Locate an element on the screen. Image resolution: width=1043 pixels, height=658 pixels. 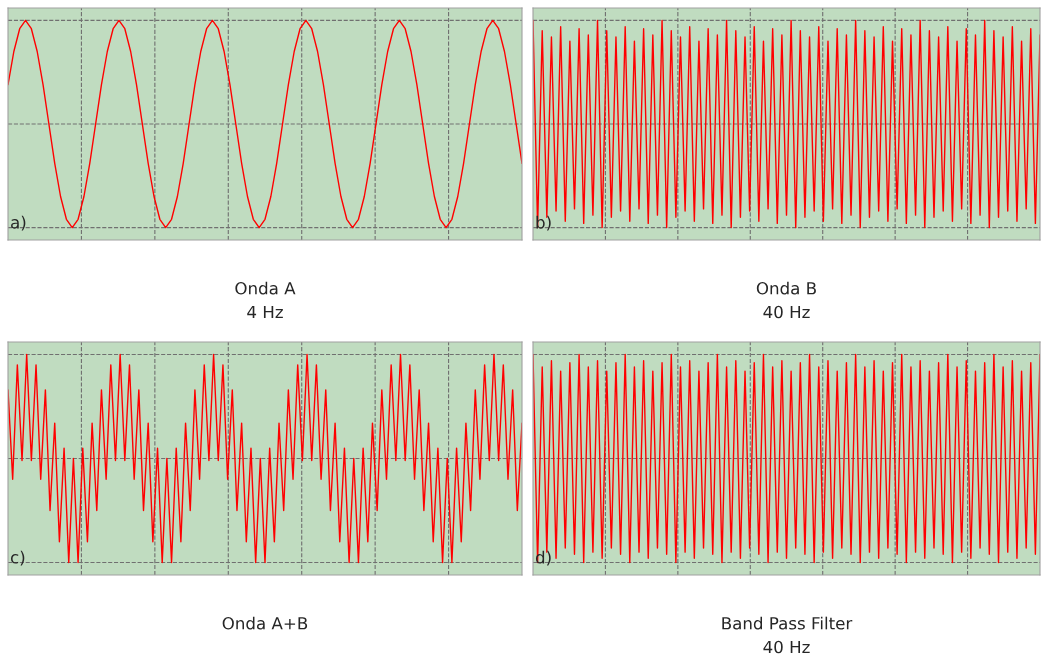
x-axis-title: Onda A+B is located at coordinates (265, 623).